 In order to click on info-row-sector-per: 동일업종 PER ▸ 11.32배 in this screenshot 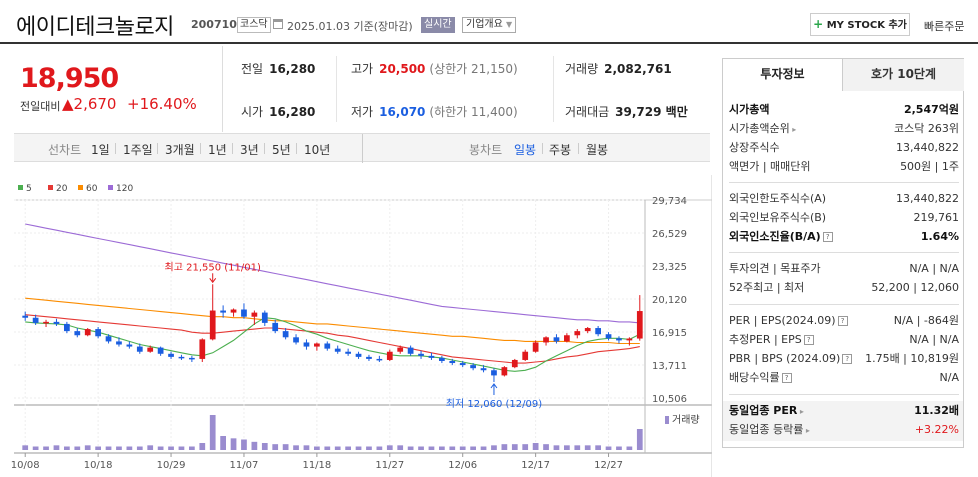, I will do `click(844, 410)`.